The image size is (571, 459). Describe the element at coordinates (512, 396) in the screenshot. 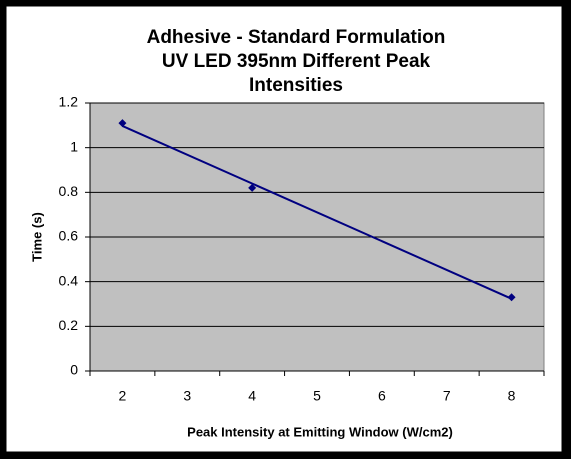

I see `x-tick-label: 8` at that location.